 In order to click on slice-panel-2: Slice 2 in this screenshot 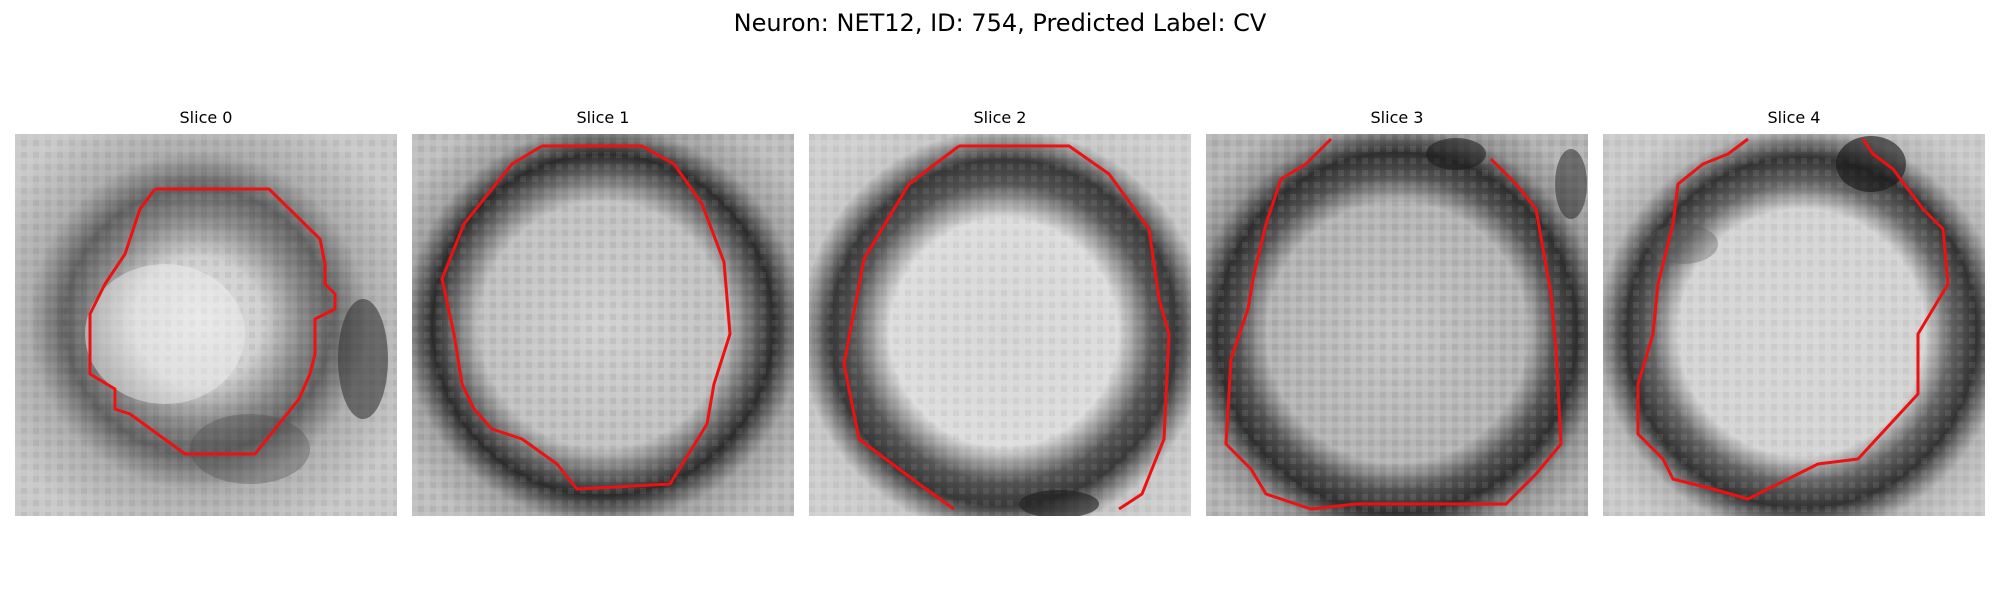, I will do `click(1000, 312)`.